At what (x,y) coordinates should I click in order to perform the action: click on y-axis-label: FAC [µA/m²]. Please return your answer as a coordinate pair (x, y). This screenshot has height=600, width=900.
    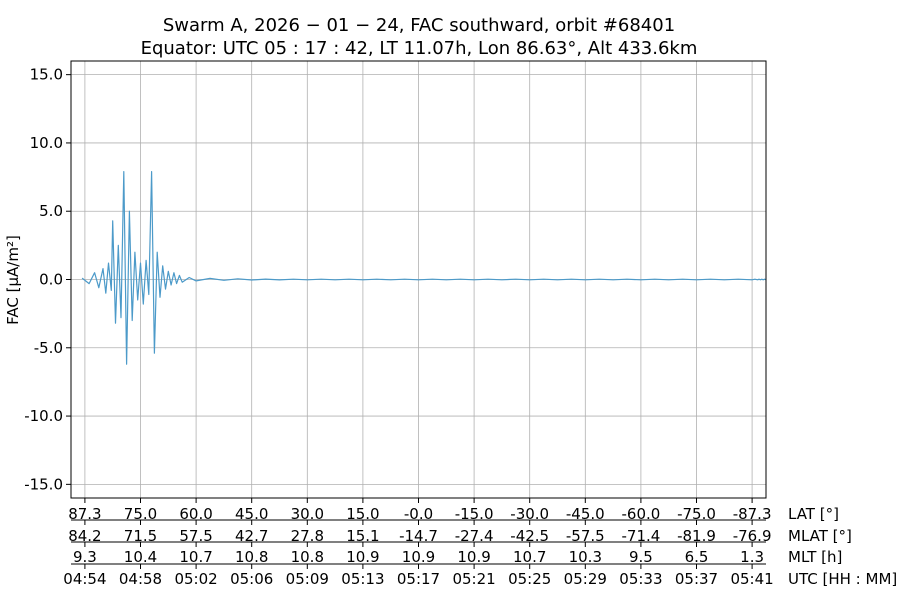
    Looking at the image, I should click on (13, 280).